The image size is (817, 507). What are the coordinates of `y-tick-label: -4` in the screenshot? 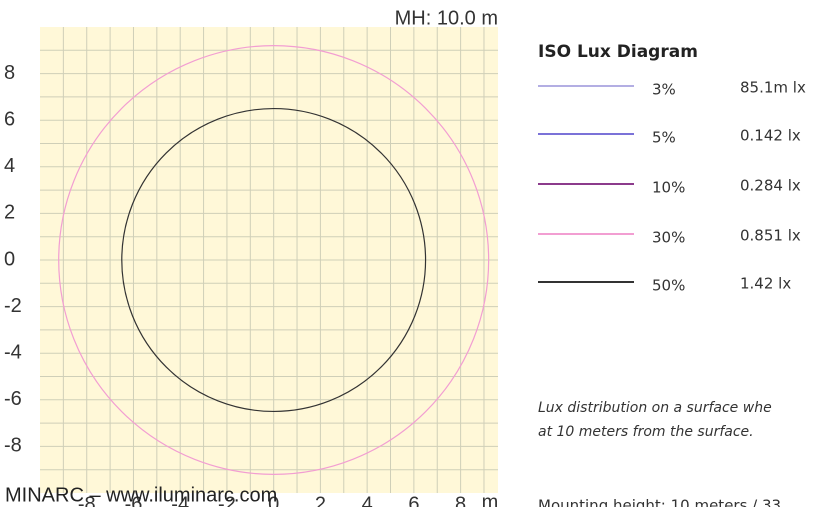 It's located at (13, 352).